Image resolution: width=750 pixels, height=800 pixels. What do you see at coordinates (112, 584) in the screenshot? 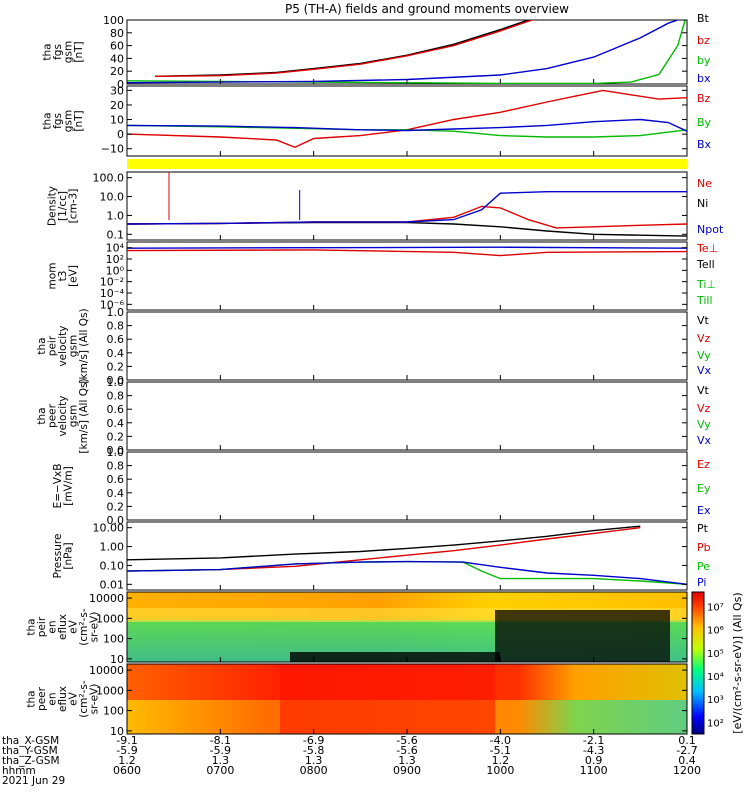
I see `y-tick-label: 0.01` at bounding box center [112, 584].